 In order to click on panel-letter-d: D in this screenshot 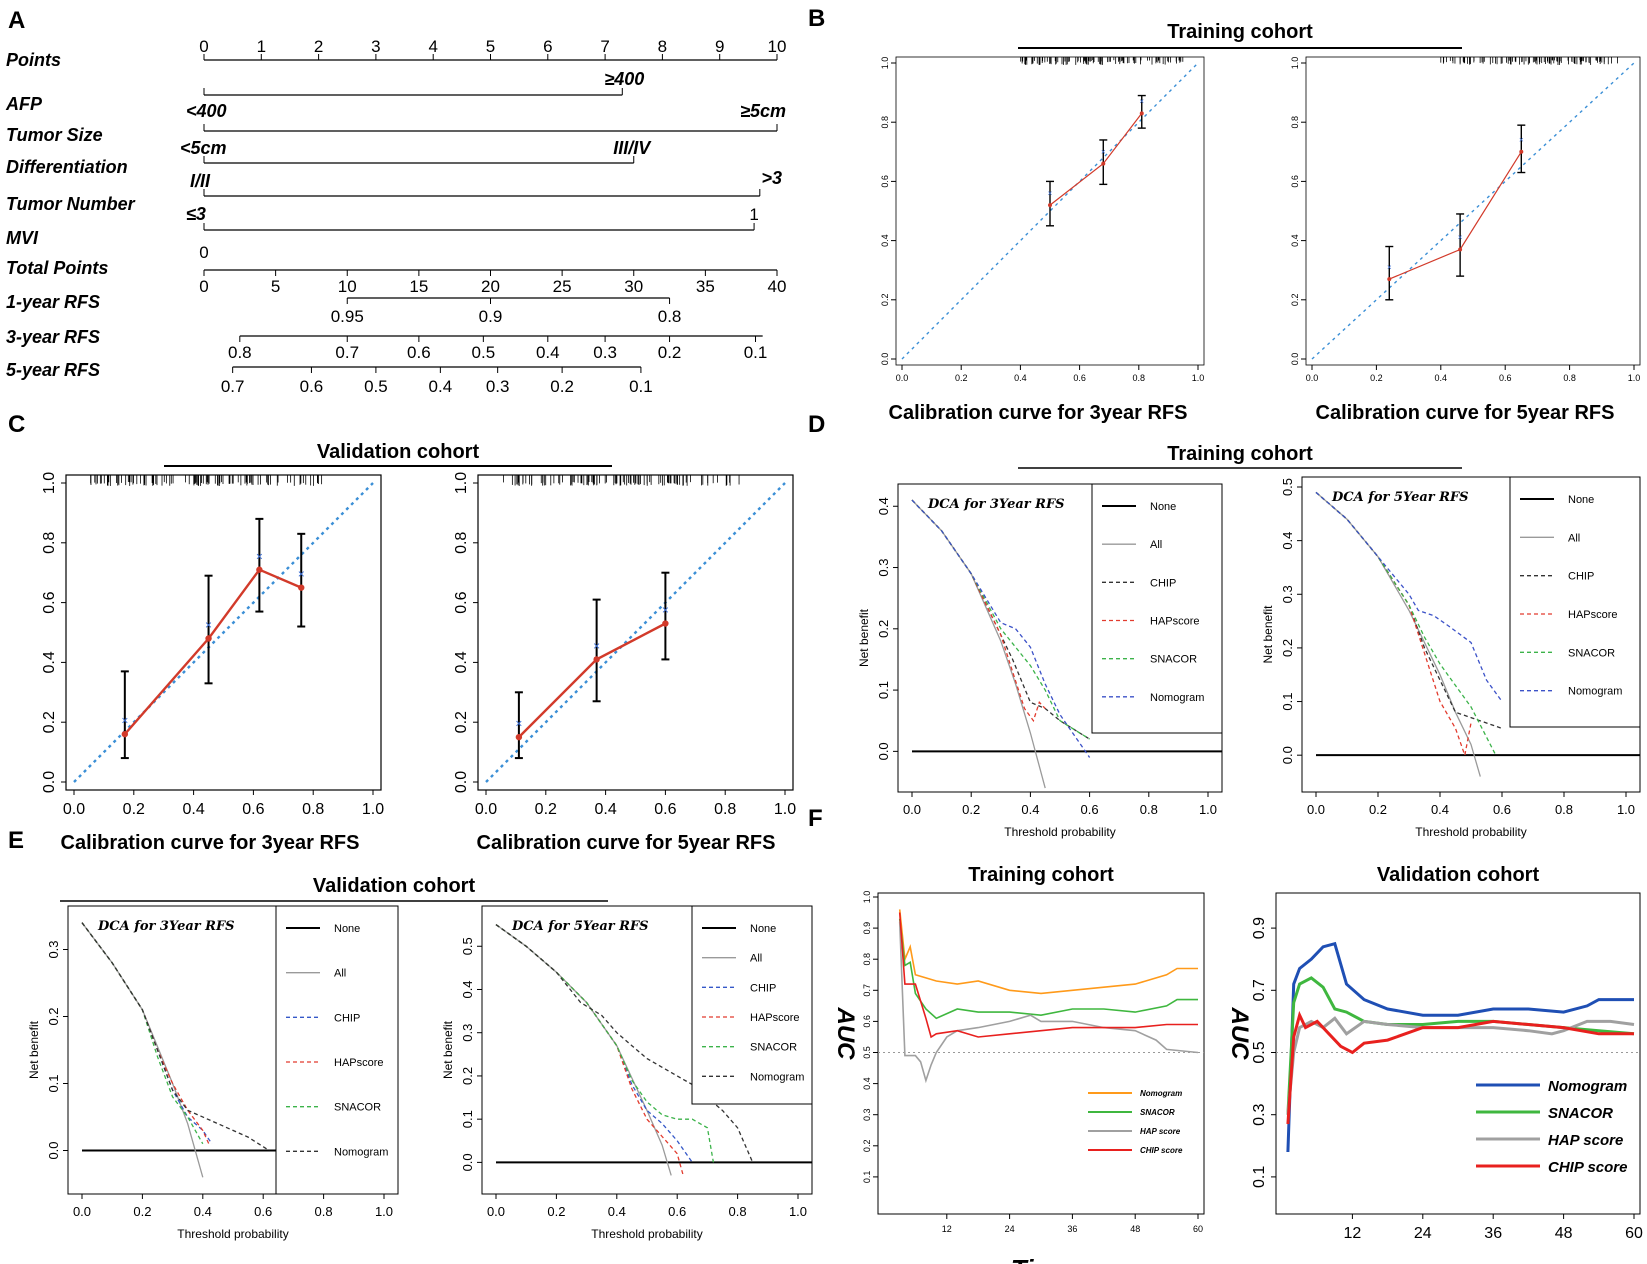, I will do `click(816, 424)`.